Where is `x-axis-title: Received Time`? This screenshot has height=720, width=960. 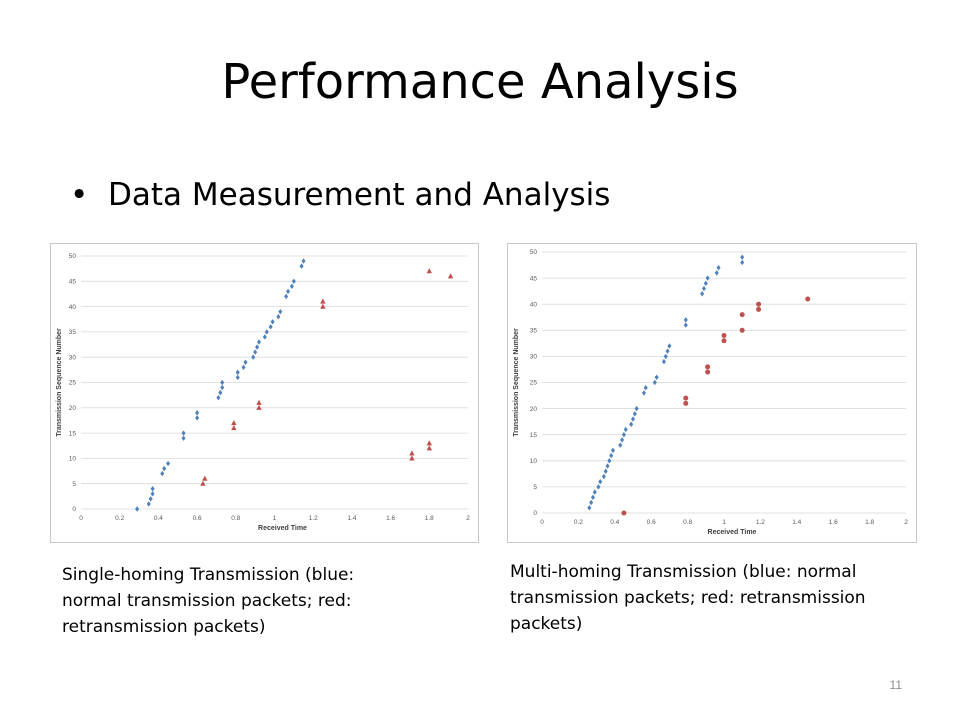 x-axis-title: Received Time is located at coordinates (282, 528).